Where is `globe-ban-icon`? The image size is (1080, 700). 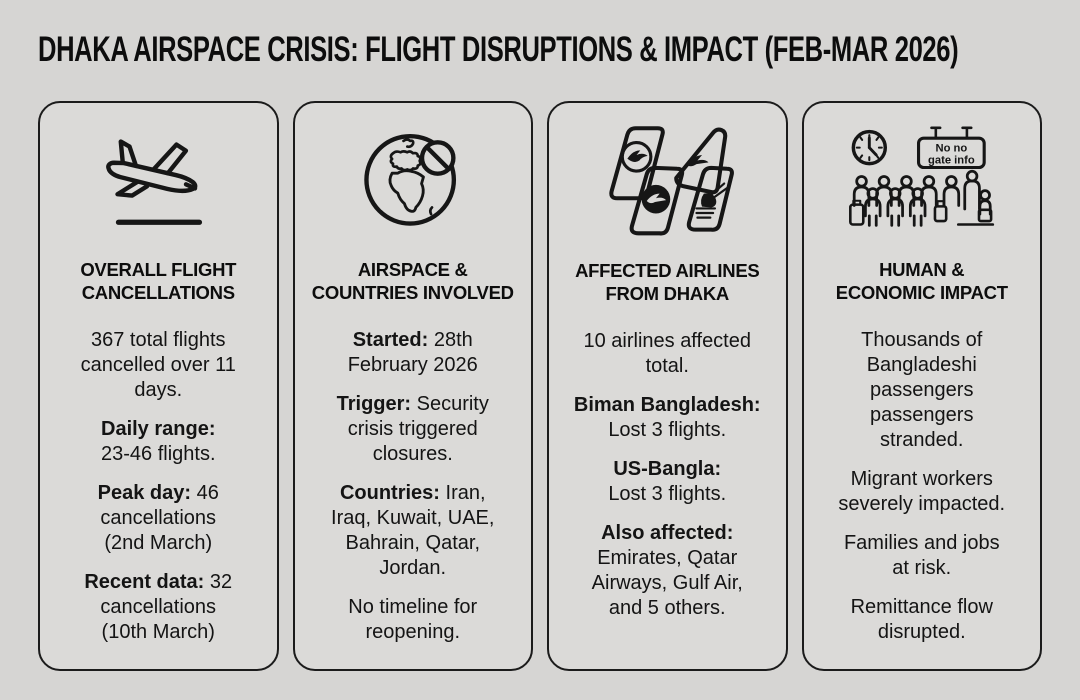 globe-ban-icon is located at coordinates (410, 180).